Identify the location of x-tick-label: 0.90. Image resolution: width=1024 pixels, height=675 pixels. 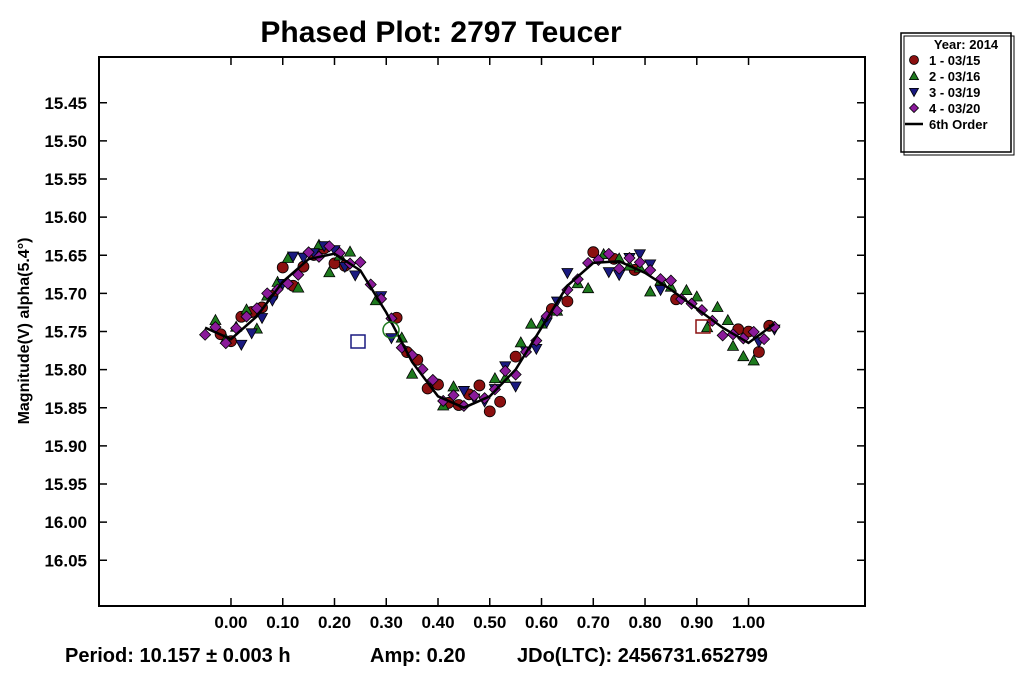
(696, 622).